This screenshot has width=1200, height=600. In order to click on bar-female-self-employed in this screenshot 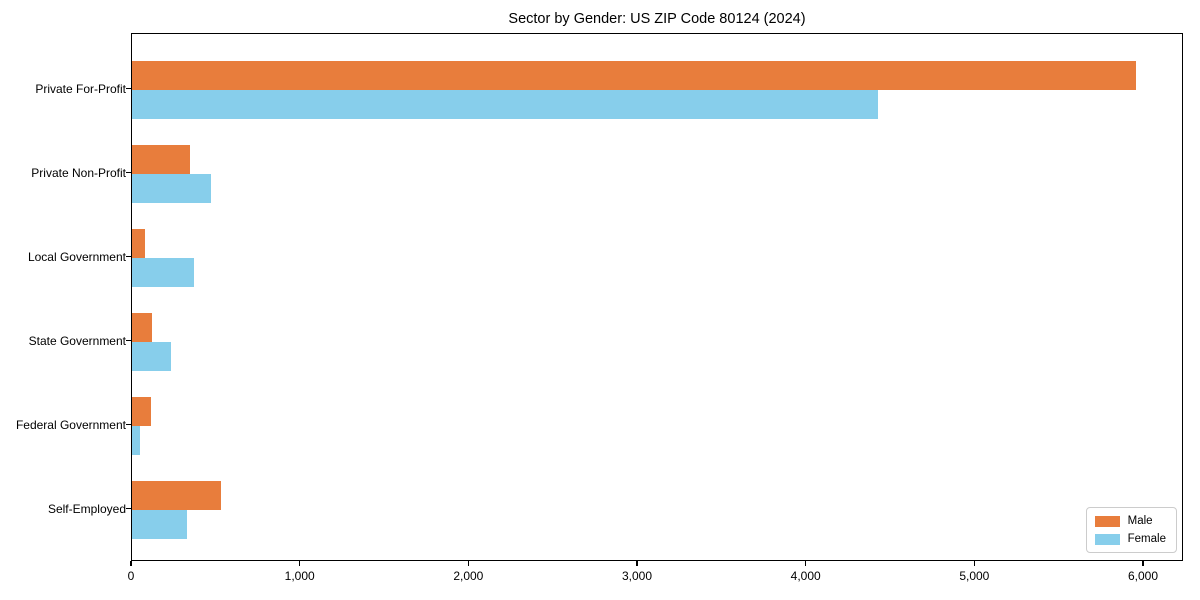, I will do `click(159, 524)`.